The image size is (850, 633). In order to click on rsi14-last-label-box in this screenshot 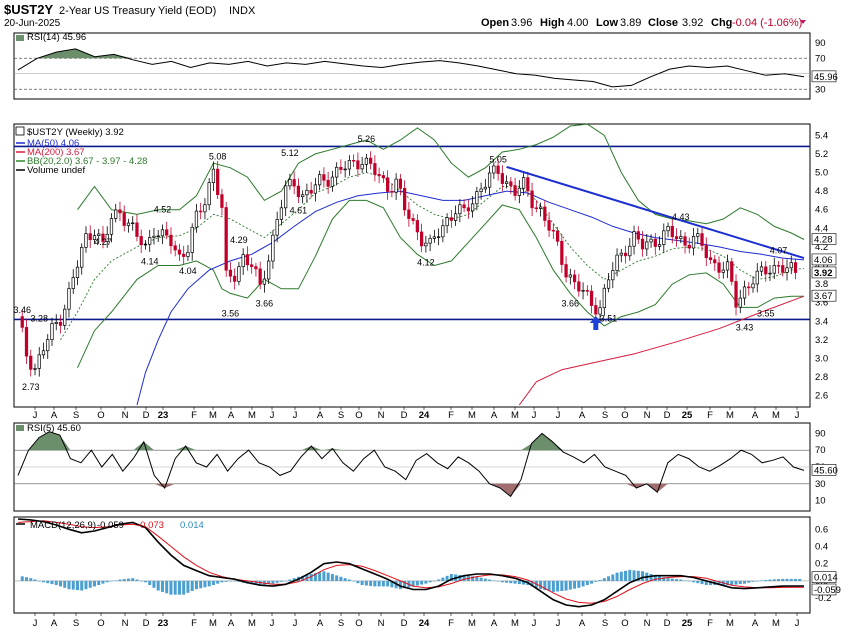, I will do `click(824, 76)`.